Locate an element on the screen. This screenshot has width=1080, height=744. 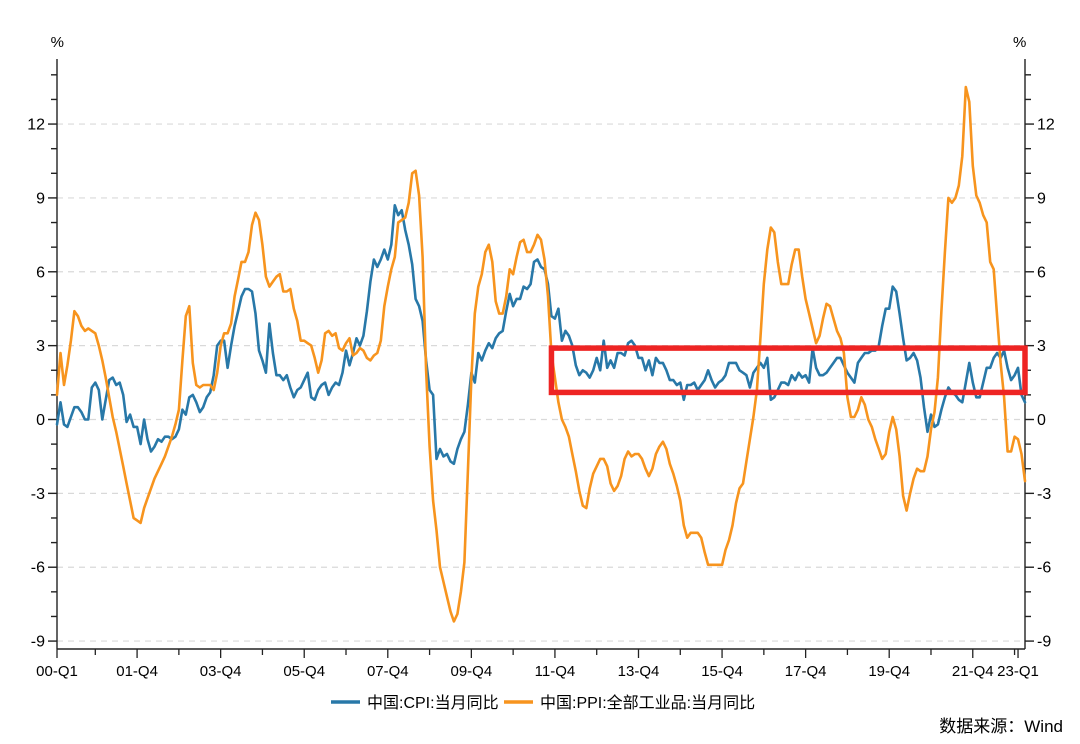
x-tick-label: 09-Q4 is located at coordinates (472, 671).